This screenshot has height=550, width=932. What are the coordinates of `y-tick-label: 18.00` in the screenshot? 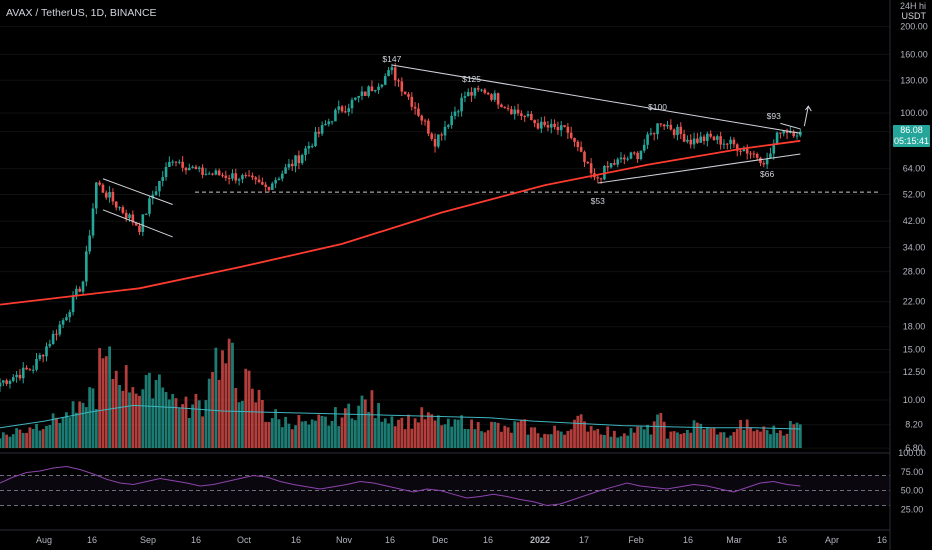 It's located at (914, 327).